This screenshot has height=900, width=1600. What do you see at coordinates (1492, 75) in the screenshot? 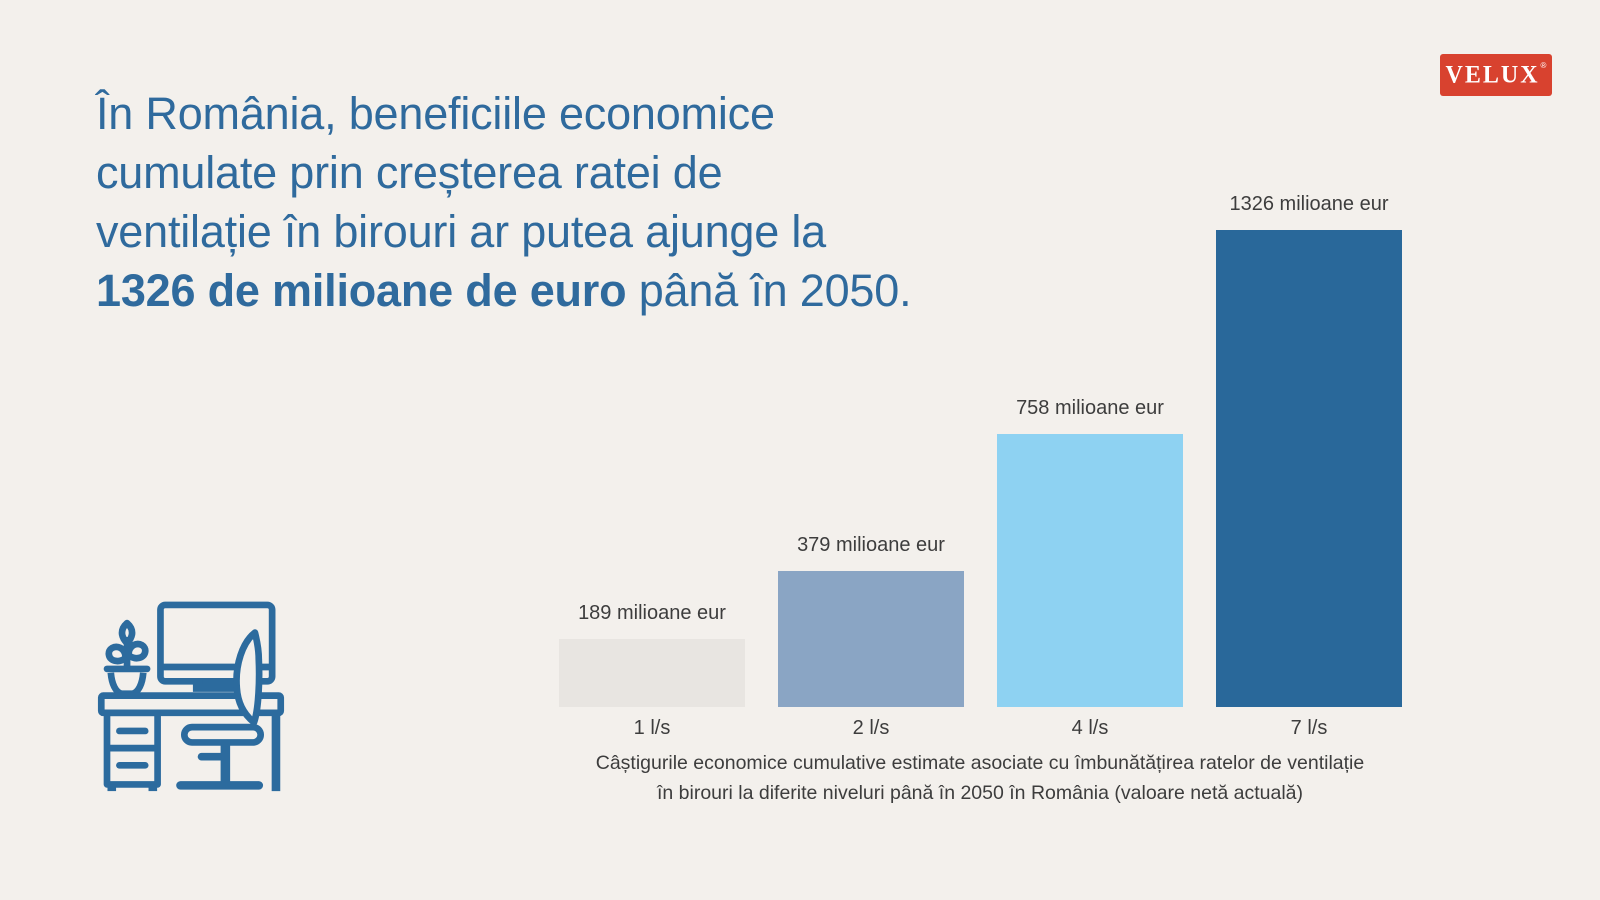
I see `velux-logo-text: VELUX` at bounding box center [1492, 75].